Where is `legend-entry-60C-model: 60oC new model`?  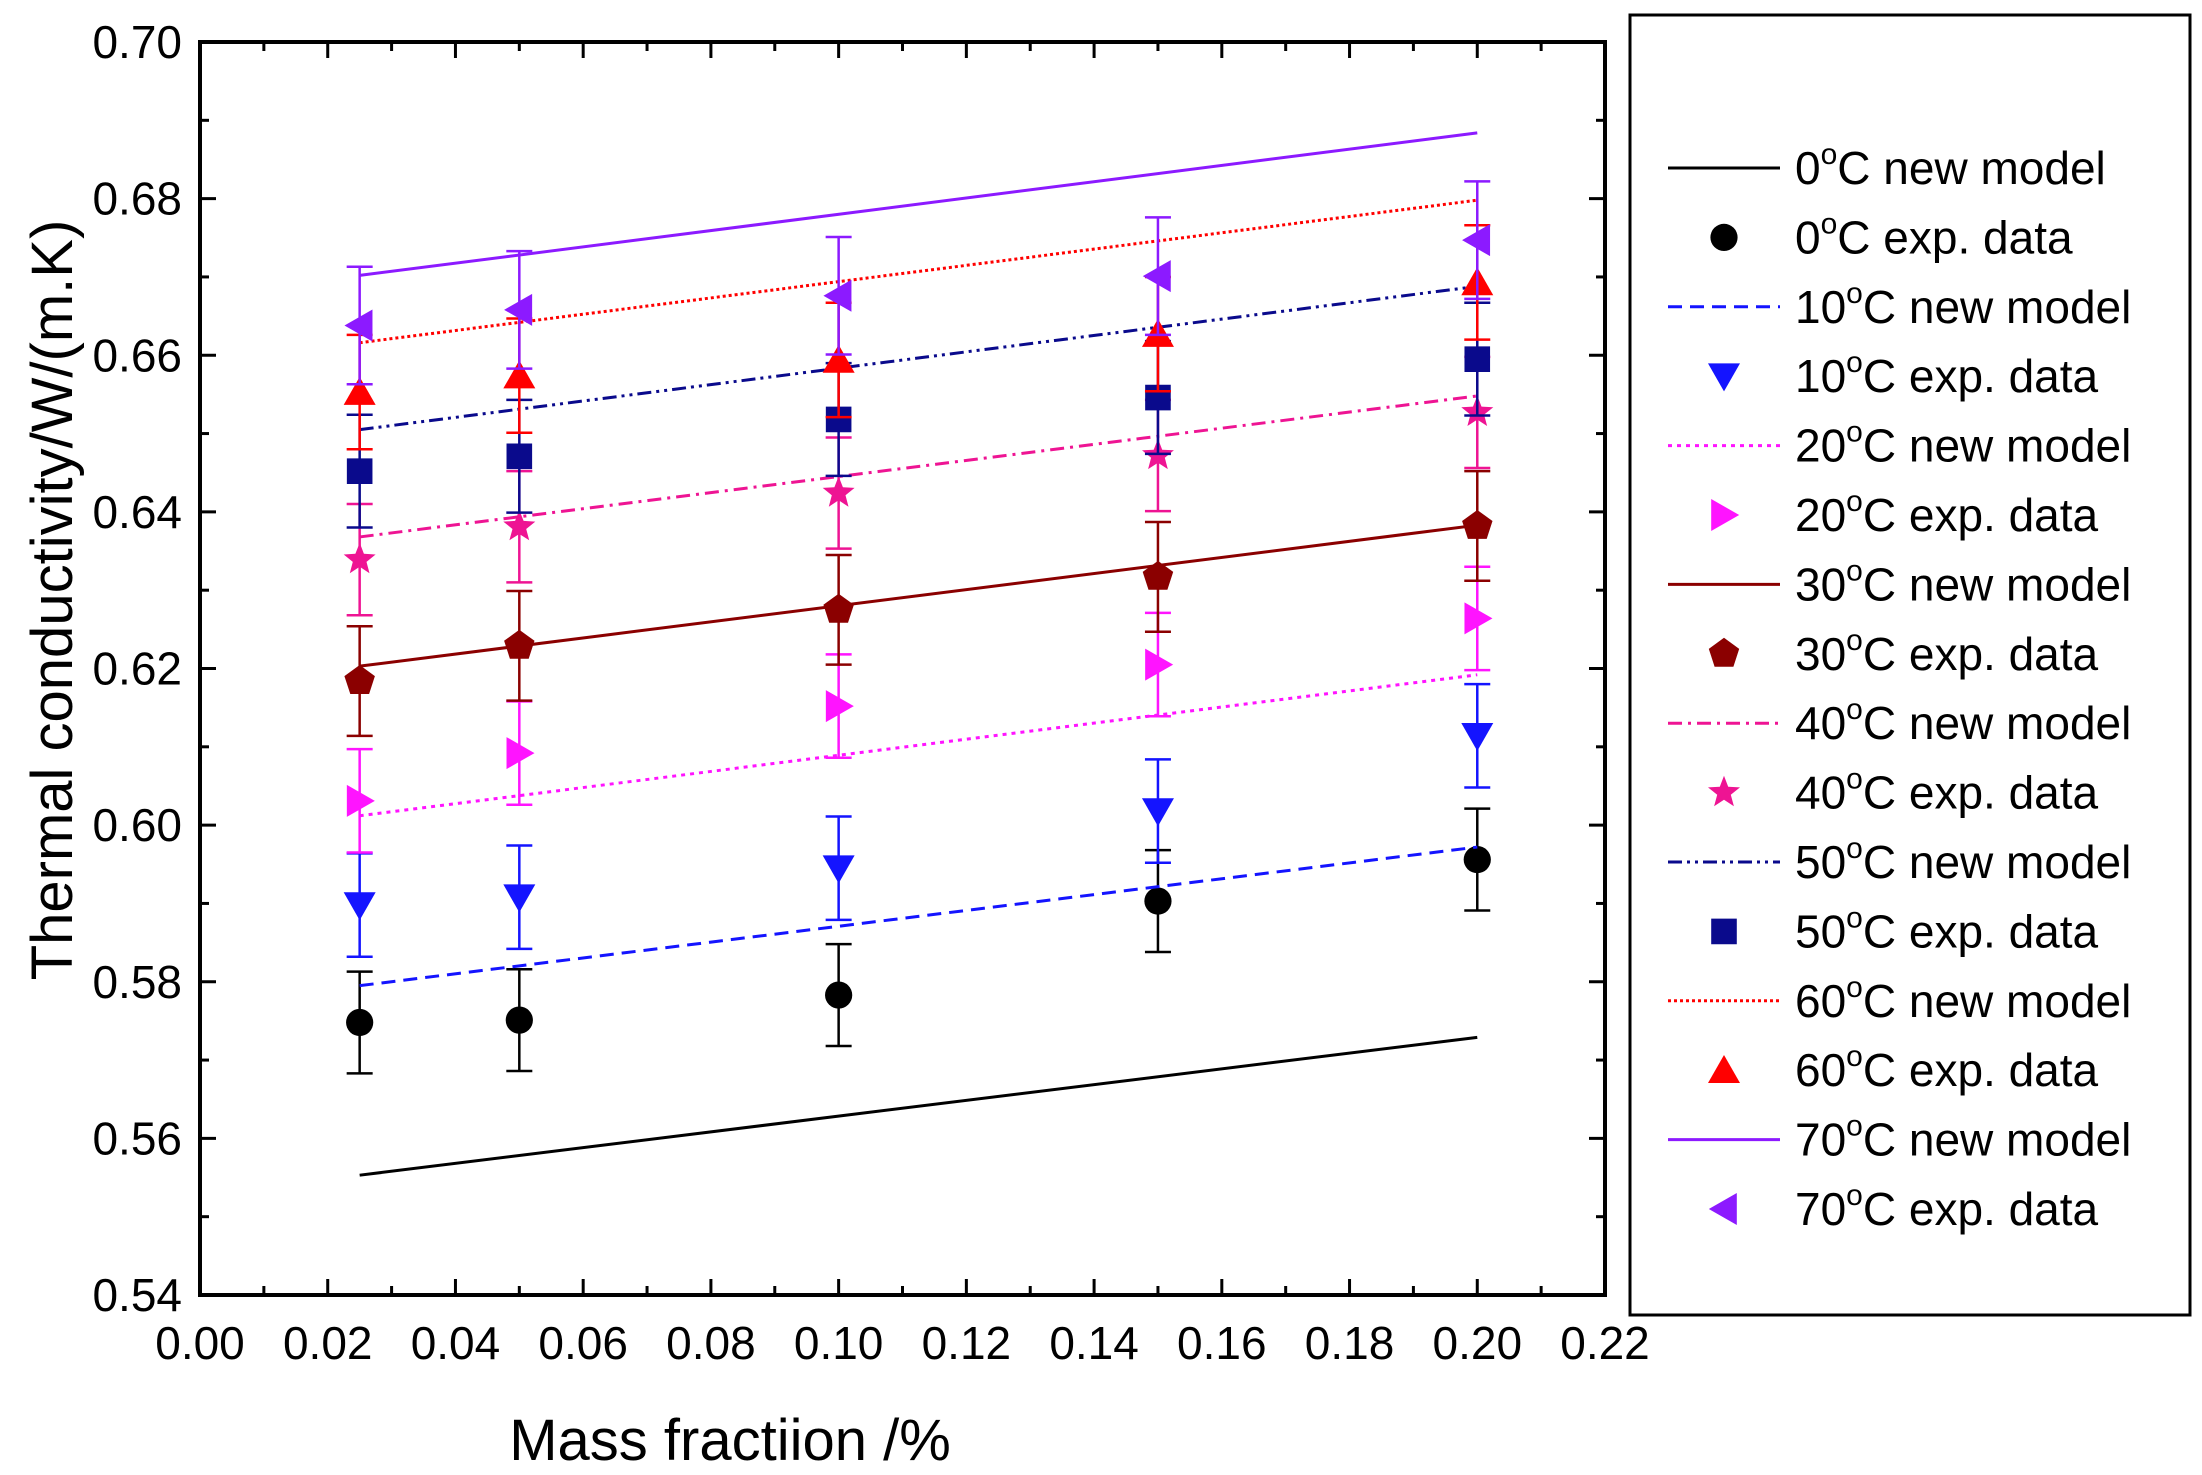 legend-entry-60C-model: 60oC new model is located at coordinates (1899, 999).